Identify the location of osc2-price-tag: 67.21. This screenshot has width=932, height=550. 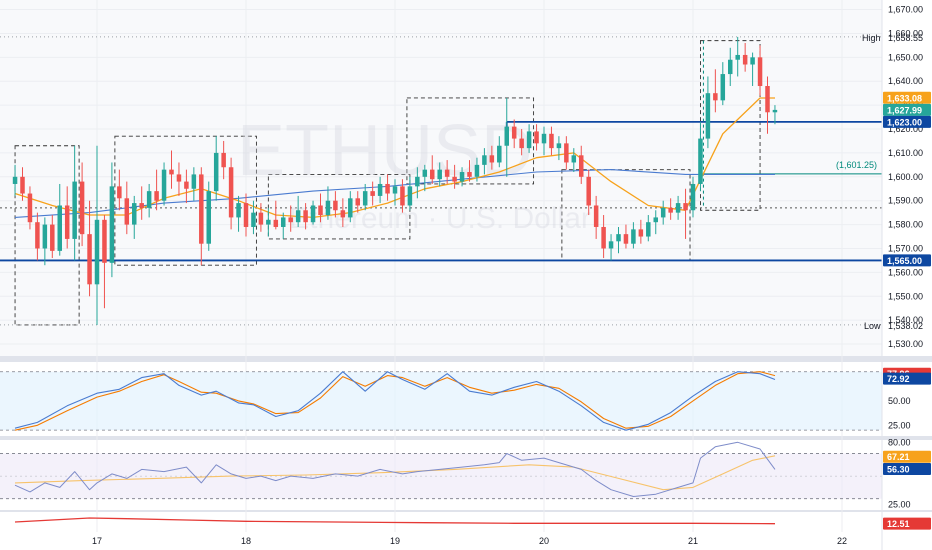
(907, 456).